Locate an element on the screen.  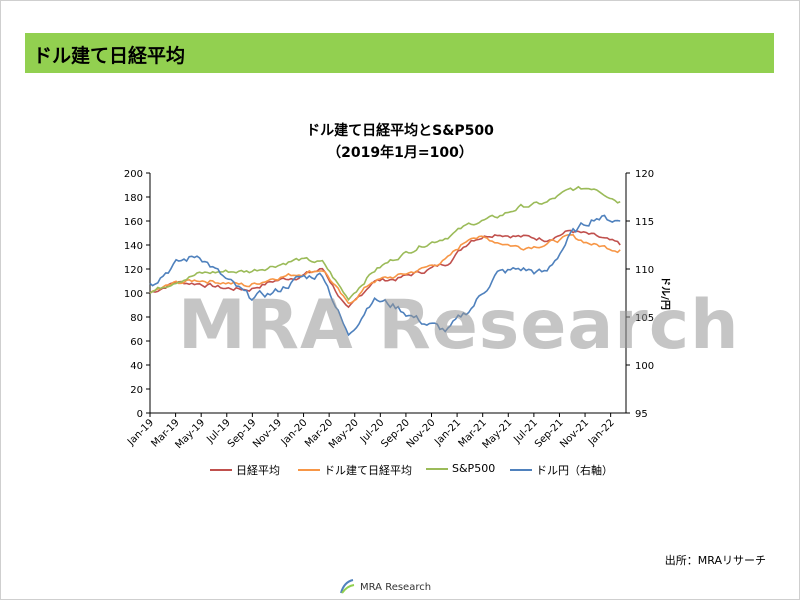
y-left-tick-label: 180 is located at coordinates (133, 198).